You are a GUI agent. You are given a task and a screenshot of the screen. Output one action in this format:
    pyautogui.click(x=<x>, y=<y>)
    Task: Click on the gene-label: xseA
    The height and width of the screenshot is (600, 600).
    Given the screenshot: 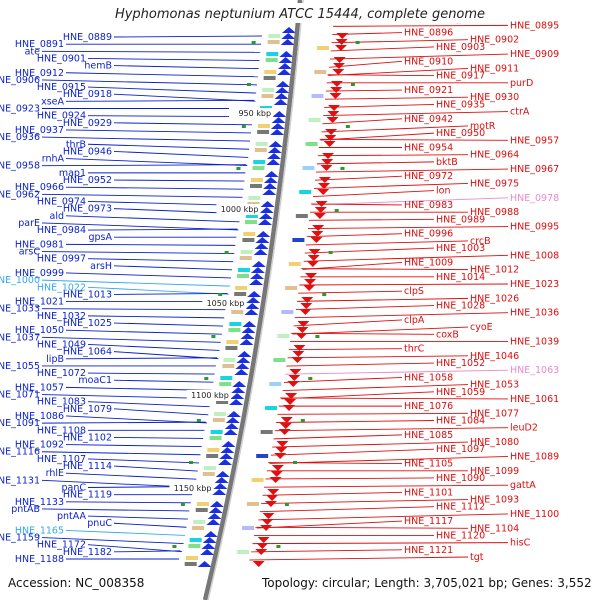 What is the action you would take?
    pyautogui.click(x=52, y=101)
    